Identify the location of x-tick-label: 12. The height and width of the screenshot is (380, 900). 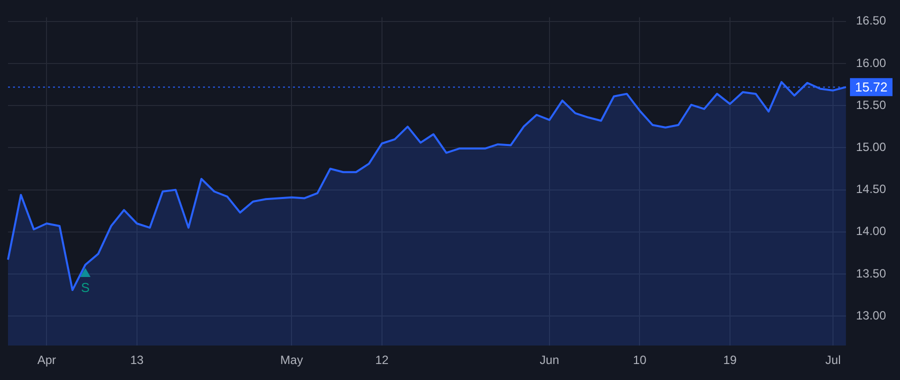
(382, 360).